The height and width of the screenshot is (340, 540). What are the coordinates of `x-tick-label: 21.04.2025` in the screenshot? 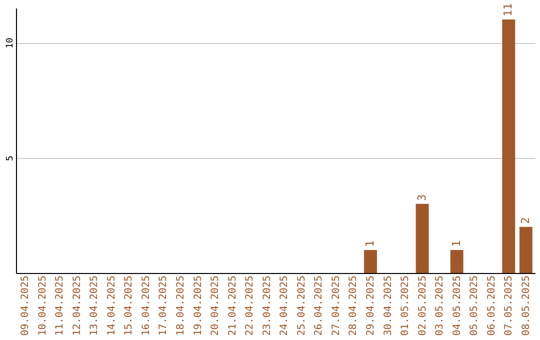 It's located at (232, 306).